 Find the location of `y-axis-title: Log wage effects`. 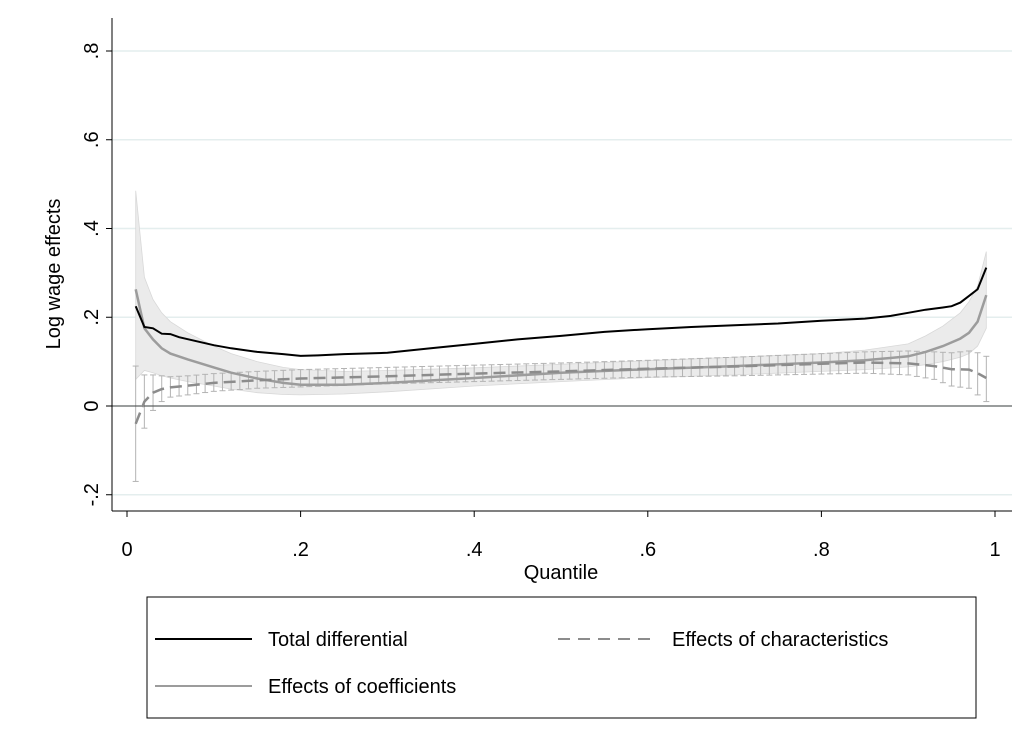

y-axis-title: Log wage effects is located at coordinates (54, 274).